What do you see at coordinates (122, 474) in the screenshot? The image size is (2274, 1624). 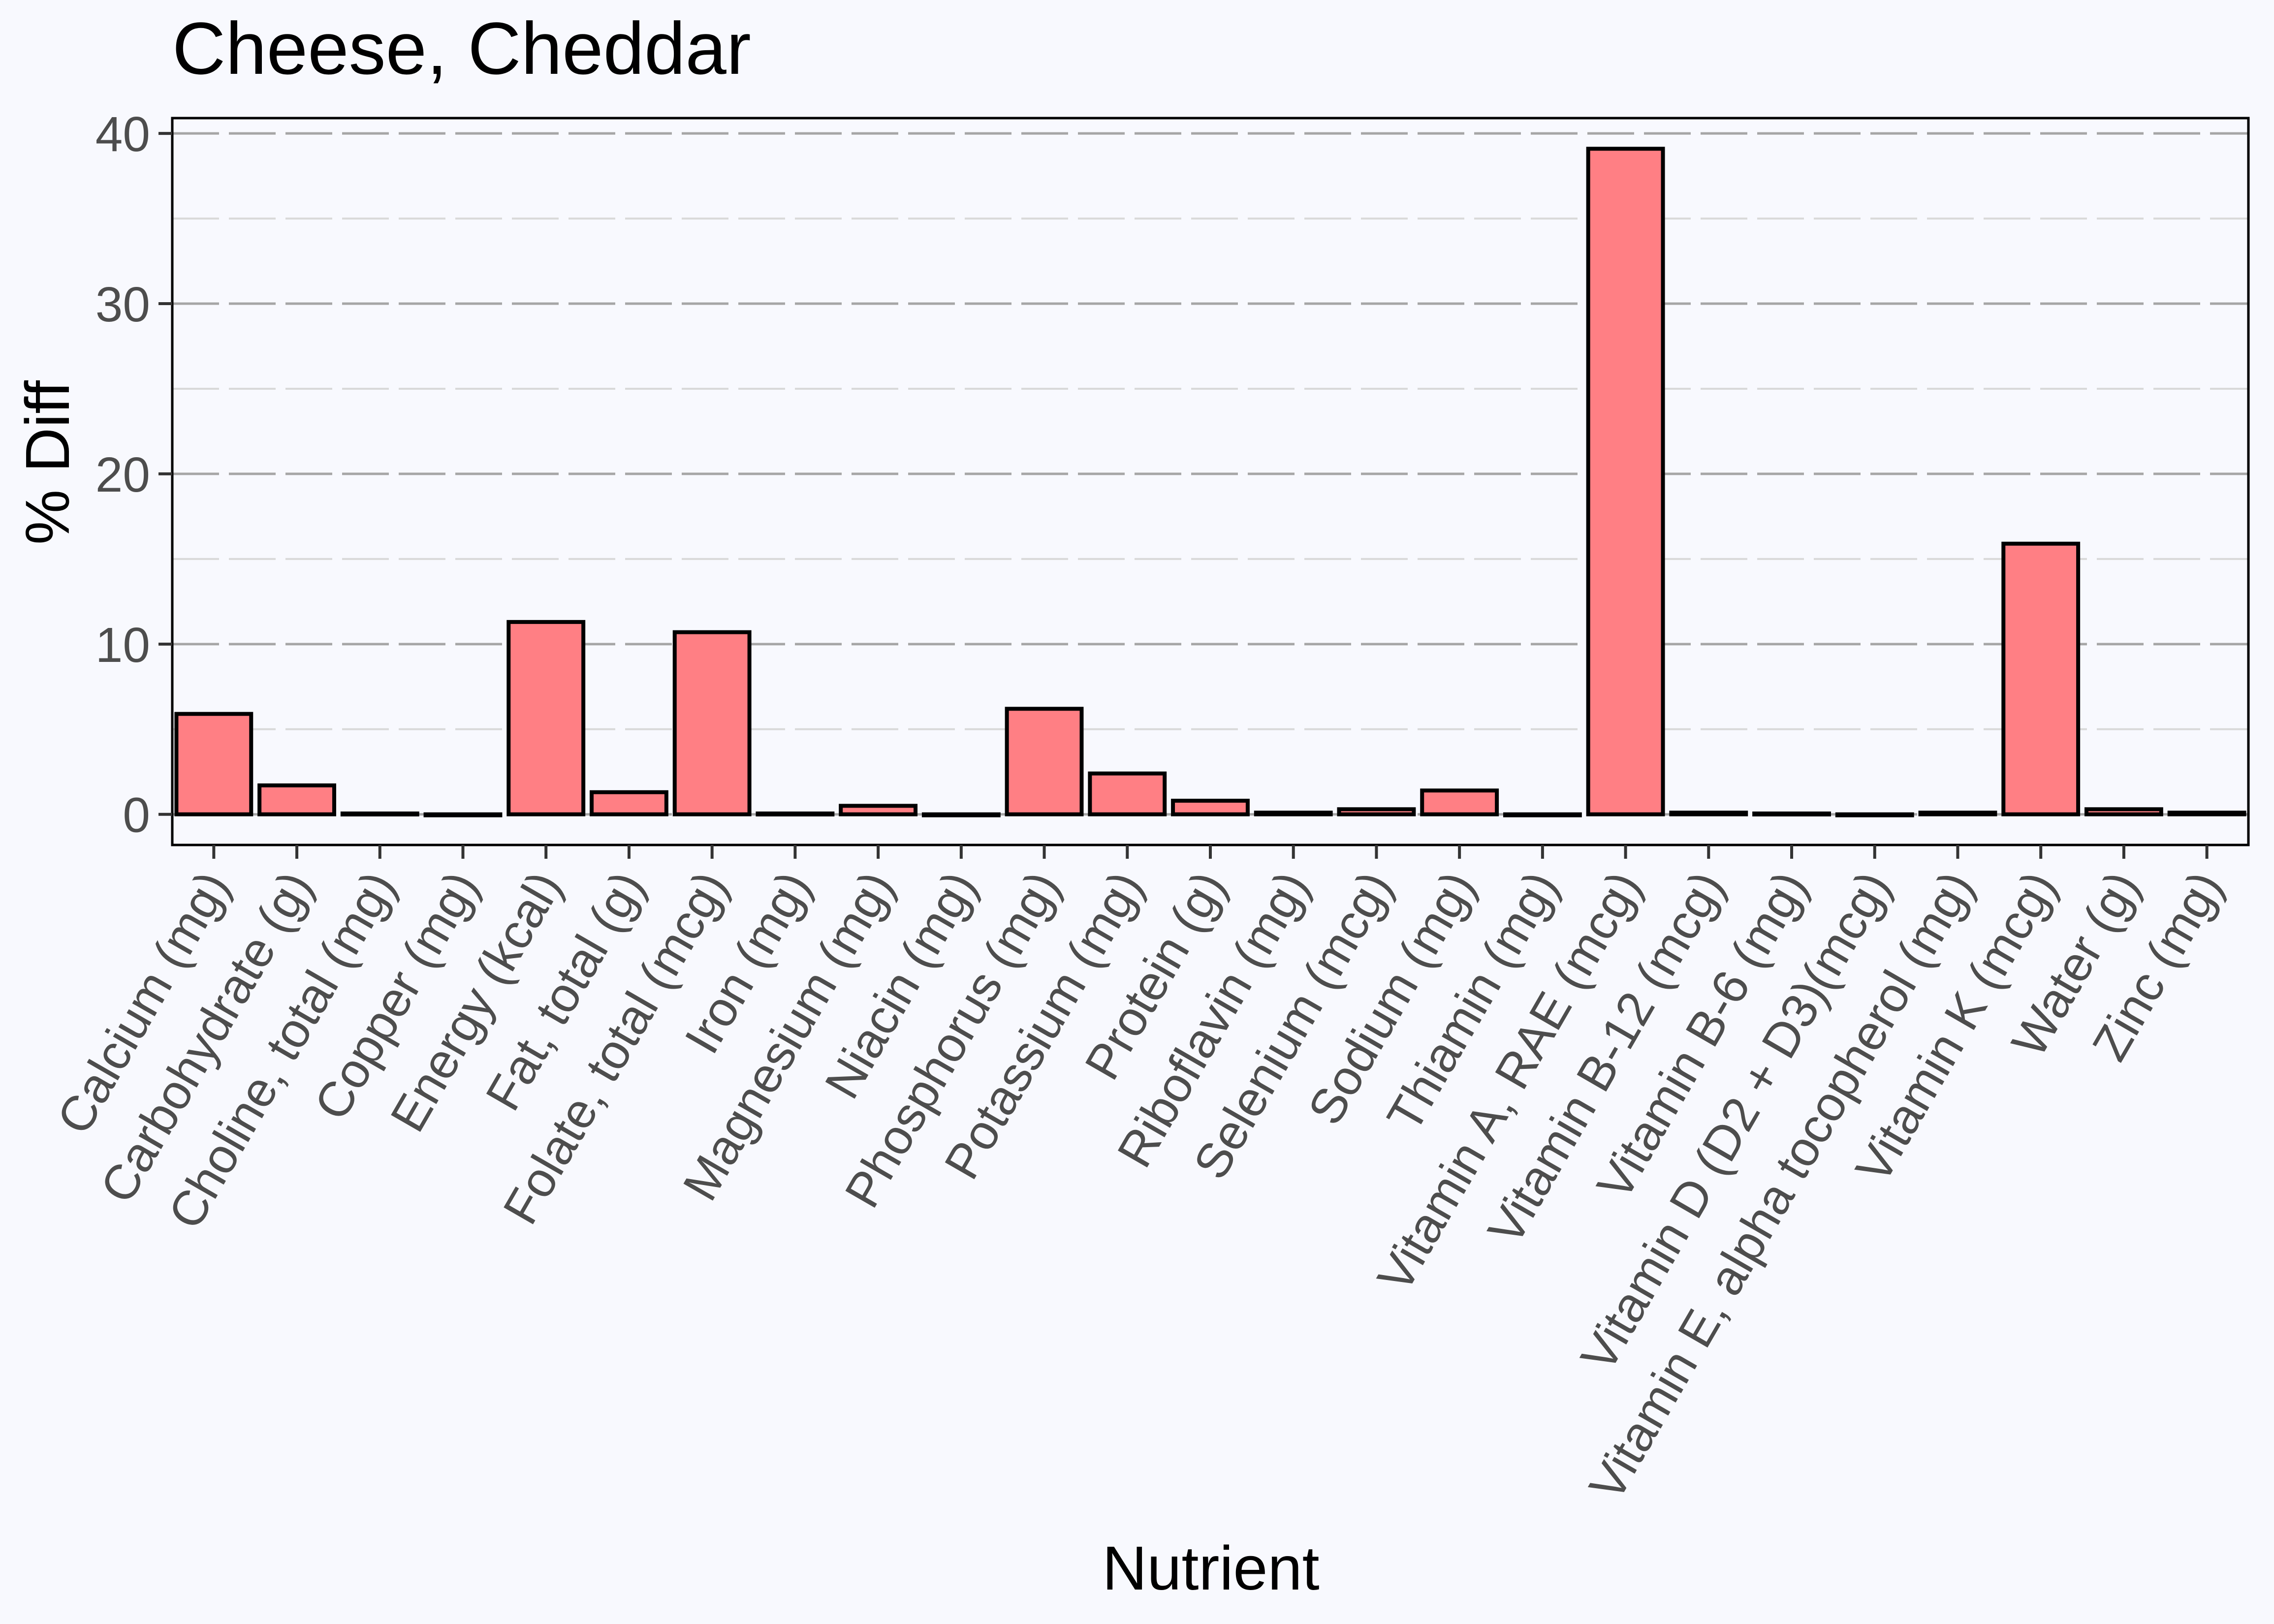 I see `y-tick-label: 20` at bounding box center [122, 474].